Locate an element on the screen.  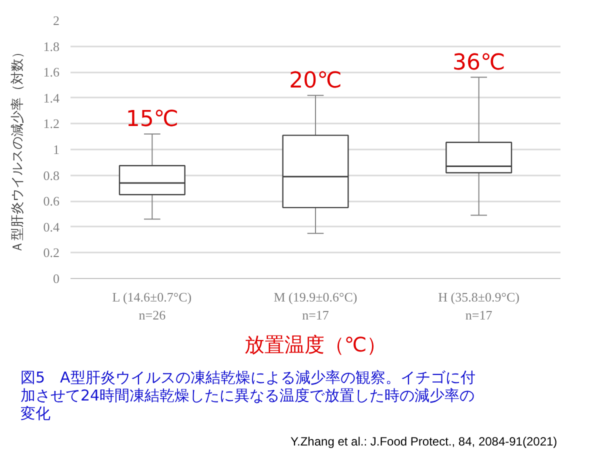
y-tick-label: 0.4 is located at coordinates (51, 226).